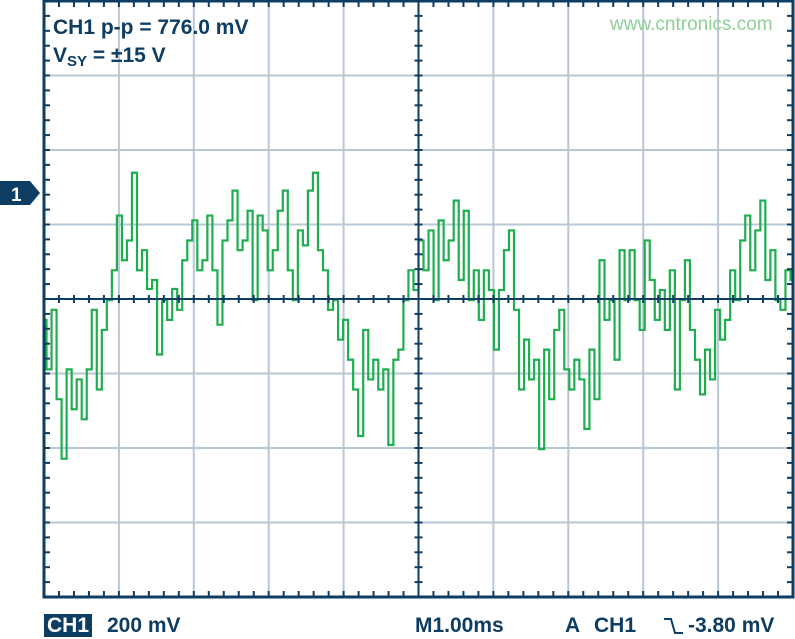 The height and width of the screenshot is (639, 795). I want to click on supply-value: = ±15 V, so click(126, 55).